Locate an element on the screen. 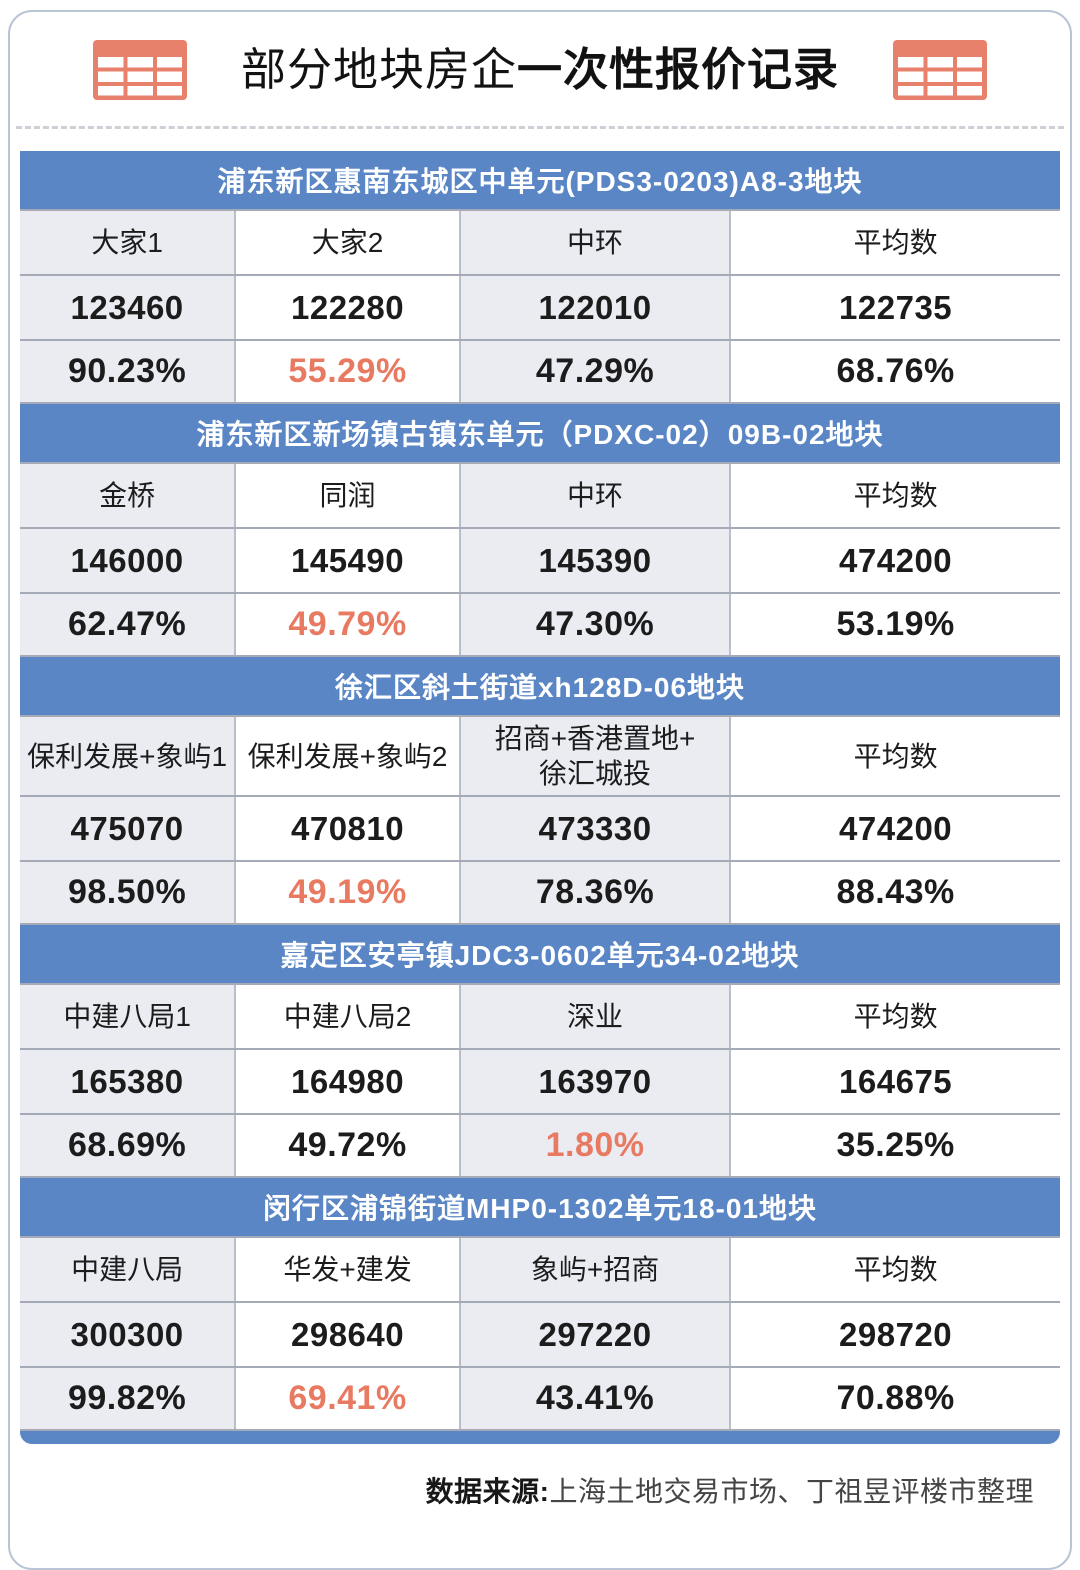 The width and height of the screenshot is (1080, 1570). company-name-cell: 中建八局1 is located at coordinates (127, 1016).